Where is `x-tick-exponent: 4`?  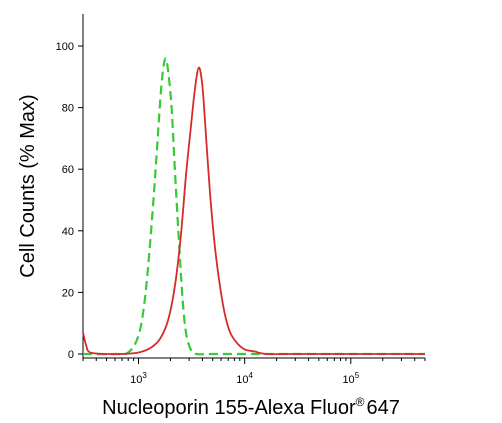
x-tick-exponent: 4 is located at coordinates (251, 375).